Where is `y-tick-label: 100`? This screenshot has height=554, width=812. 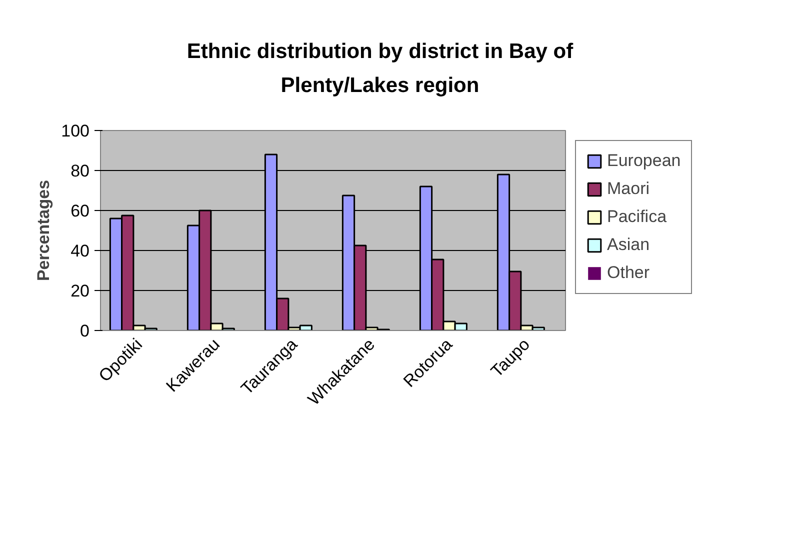 y-tick-label: 100 is located at coordinates (75, 131).